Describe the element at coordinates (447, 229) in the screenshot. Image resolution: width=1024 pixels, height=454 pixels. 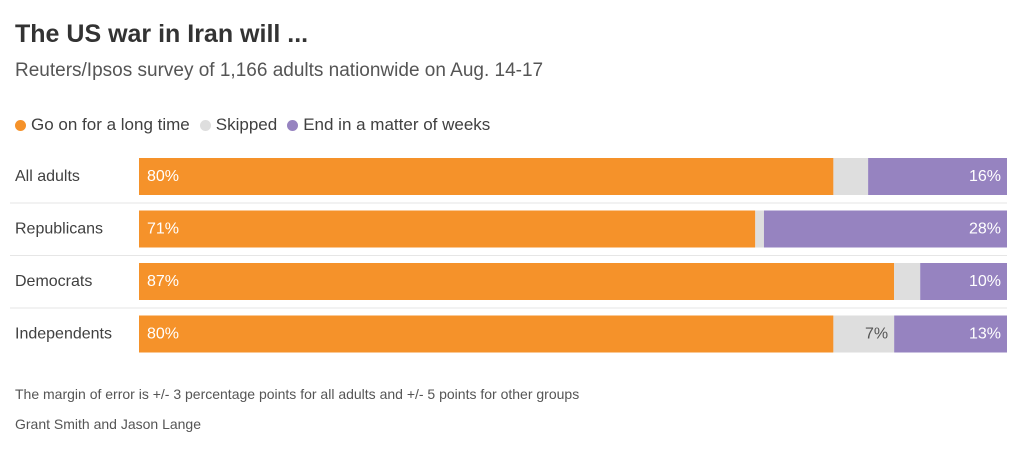
I see `bar-segment-republicans-go-on-for-a-long-time` at that location.